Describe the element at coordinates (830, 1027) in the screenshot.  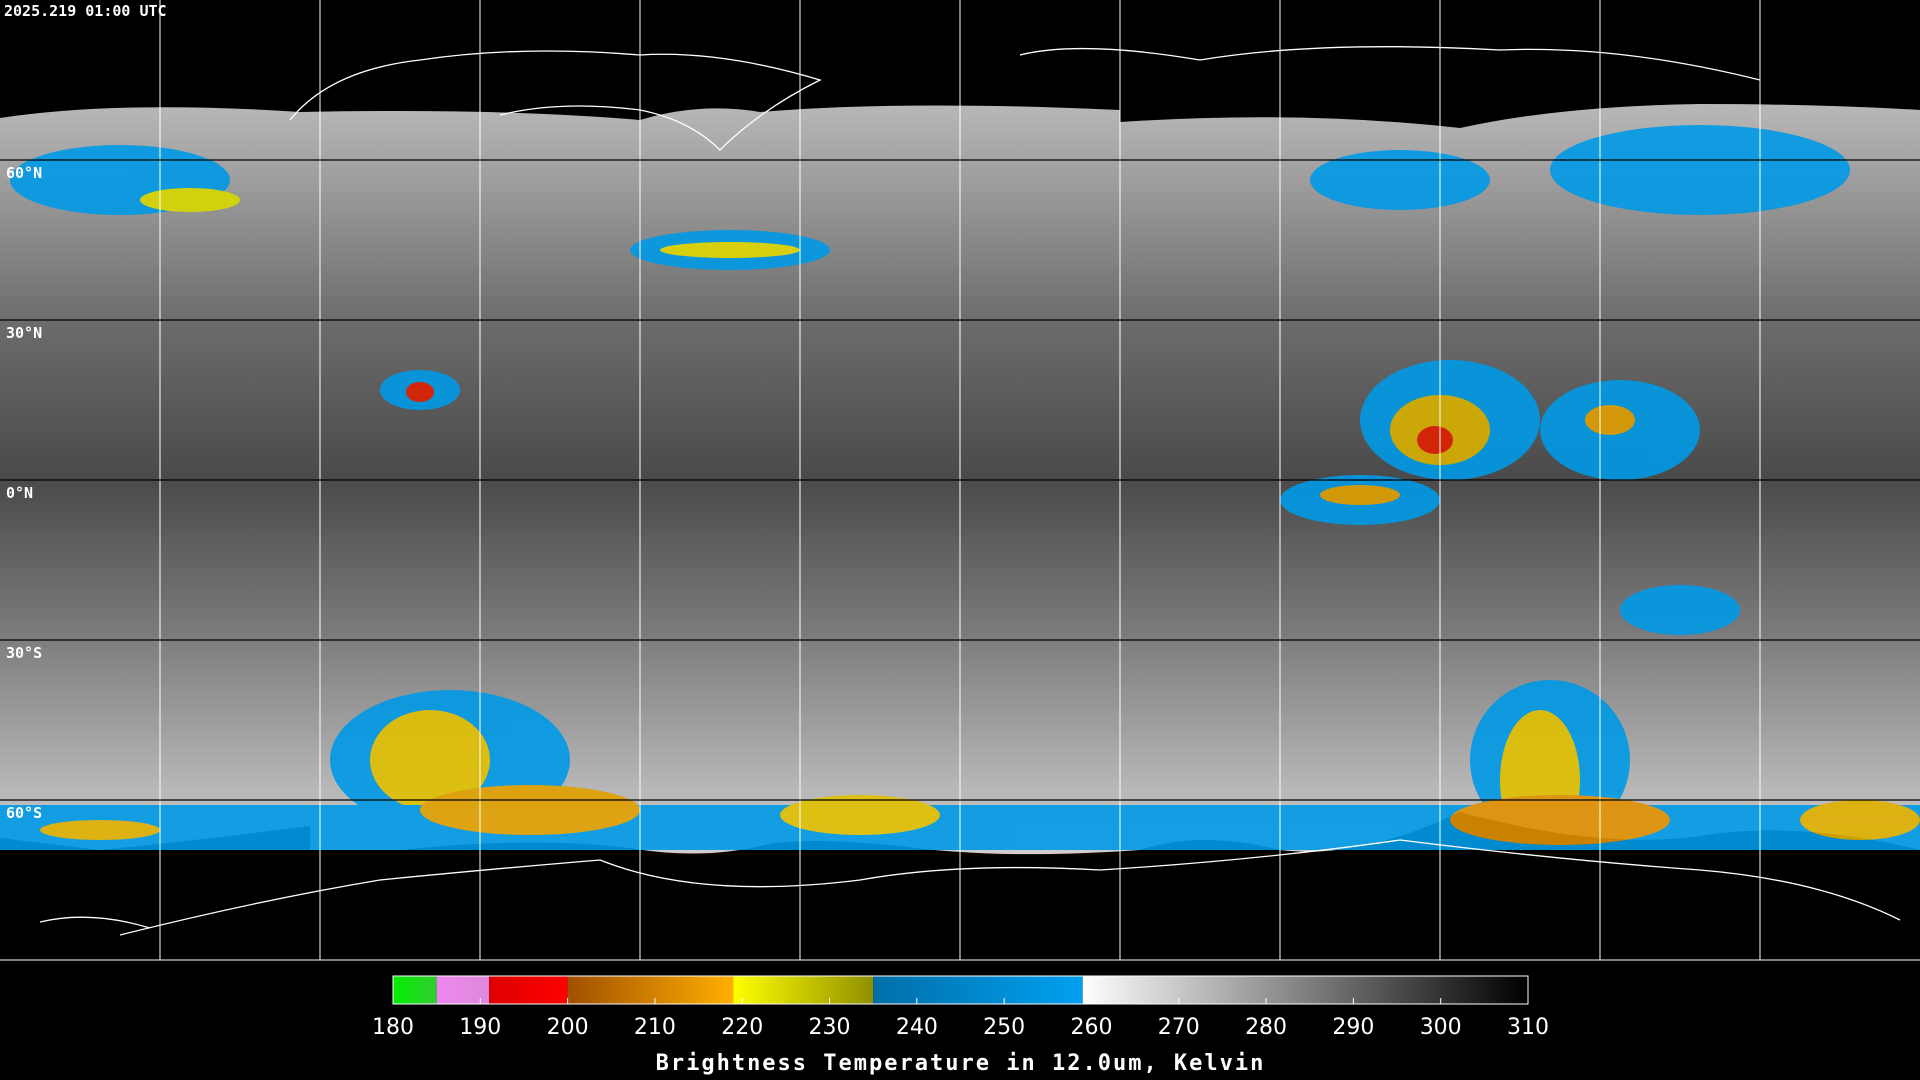
I see `colorbar-tick-label: 230` at that location.